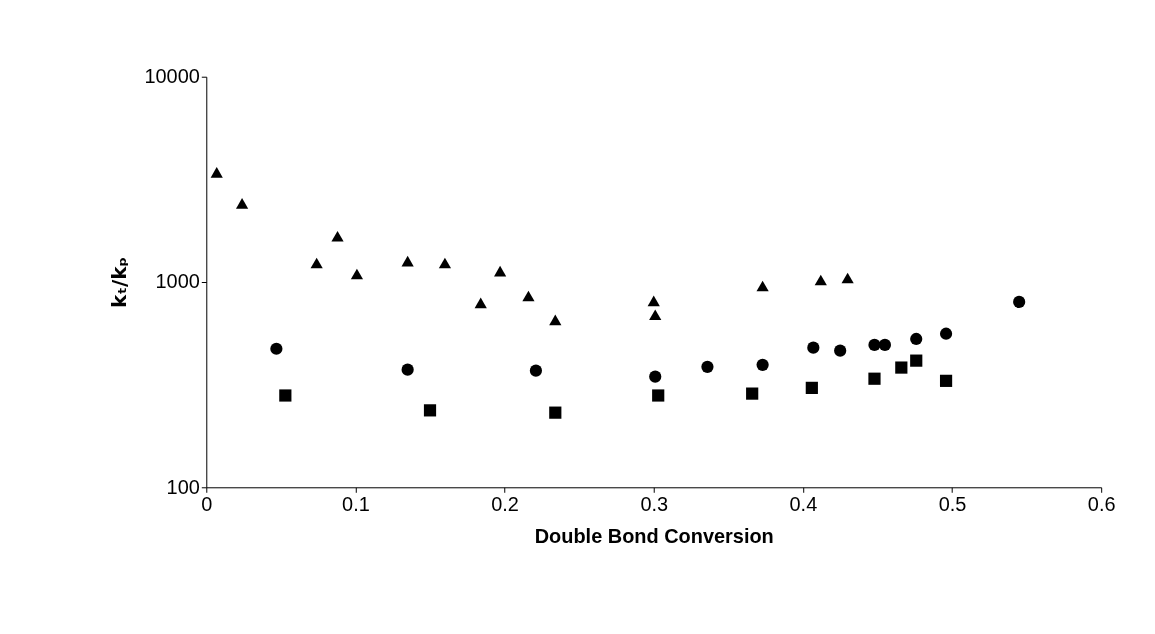  What do you see at coordinates (120, 282) in the screenshot?
I see `y-axis-title: kₜ/kₚ` at bounding box center [120, 282].